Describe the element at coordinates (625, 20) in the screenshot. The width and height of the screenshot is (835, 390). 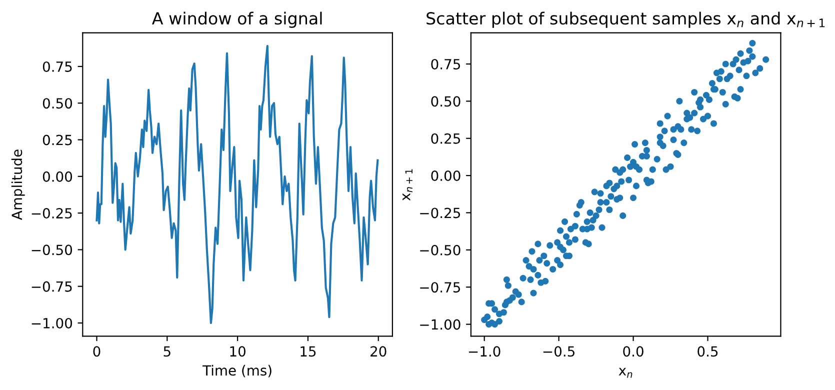
I see `chart-title: Scatter plot of subsequent samples x$_{n}$ and x$_{n+1}$` at that location.